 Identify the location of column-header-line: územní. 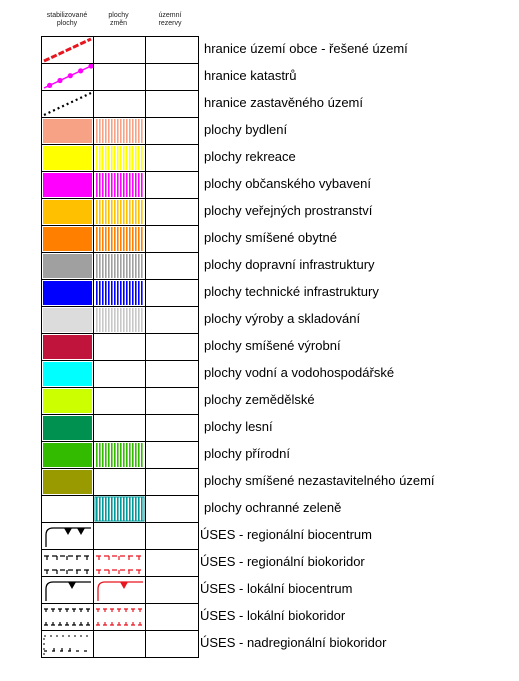
(170, 15).